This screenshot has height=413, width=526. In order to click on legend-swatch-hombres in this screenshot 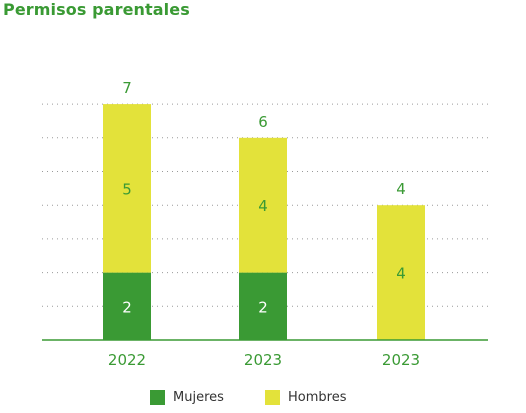, I will do `click(272, 397)`.